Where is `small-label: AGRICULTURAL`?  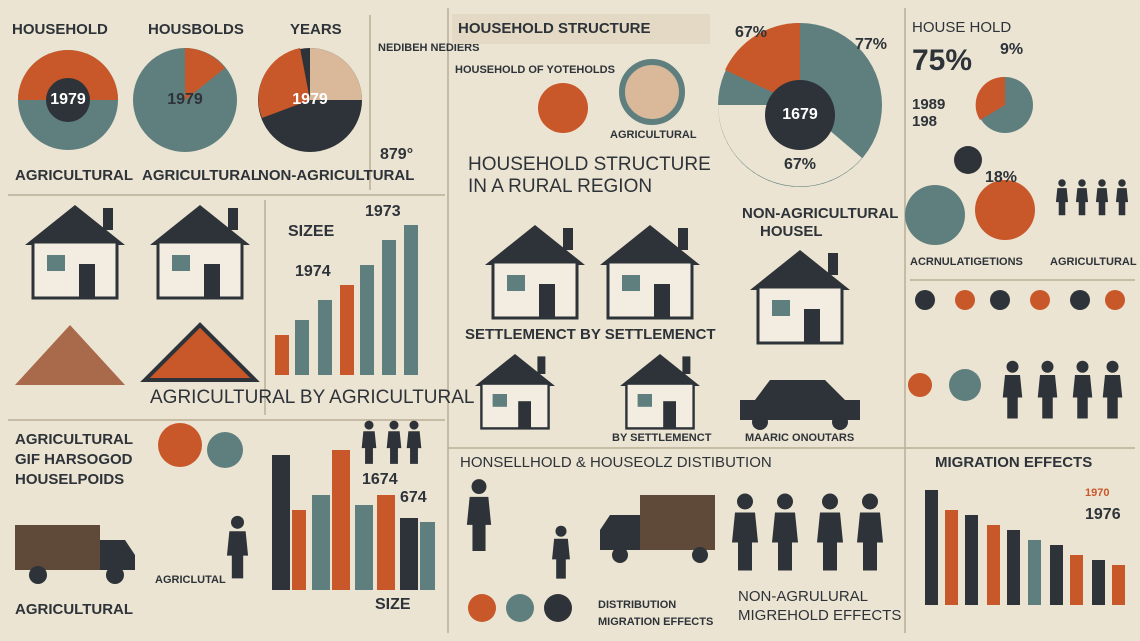 small-label: AGRICULTURAL is located at coordinates (653, 135).